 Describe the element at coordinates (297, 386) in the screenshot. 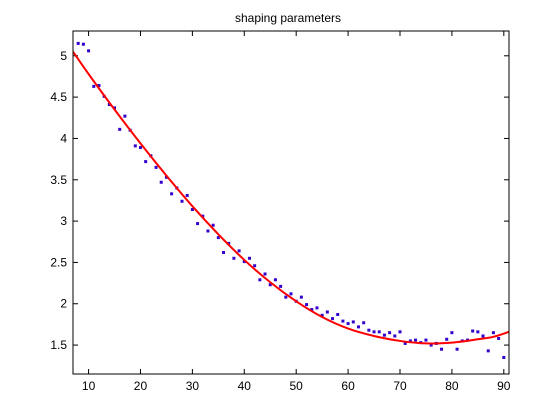

I see `x-tick-label: 50` at that location.